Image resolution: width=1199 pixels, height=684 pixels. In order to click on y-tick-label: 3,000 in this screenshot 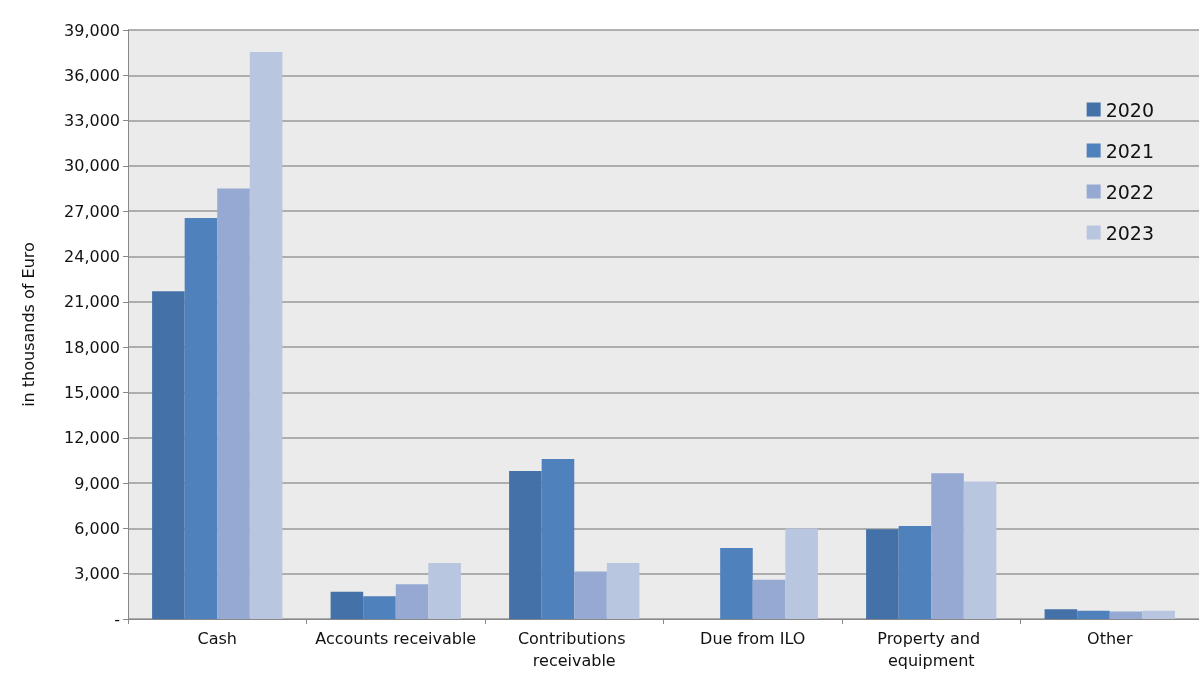, I will do `click(97, 574)`.